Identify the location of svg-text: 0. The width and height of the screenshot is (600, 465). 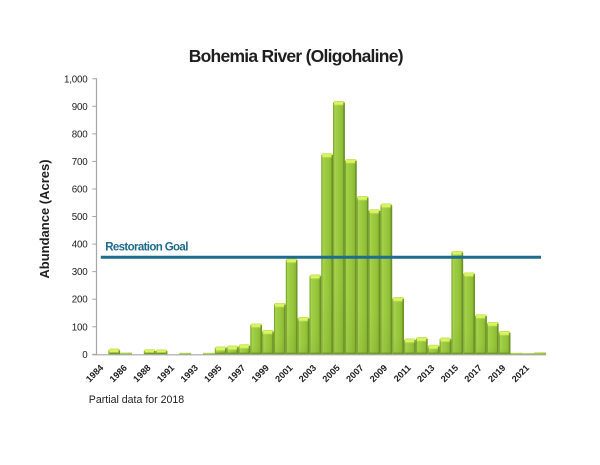
(85, 355).